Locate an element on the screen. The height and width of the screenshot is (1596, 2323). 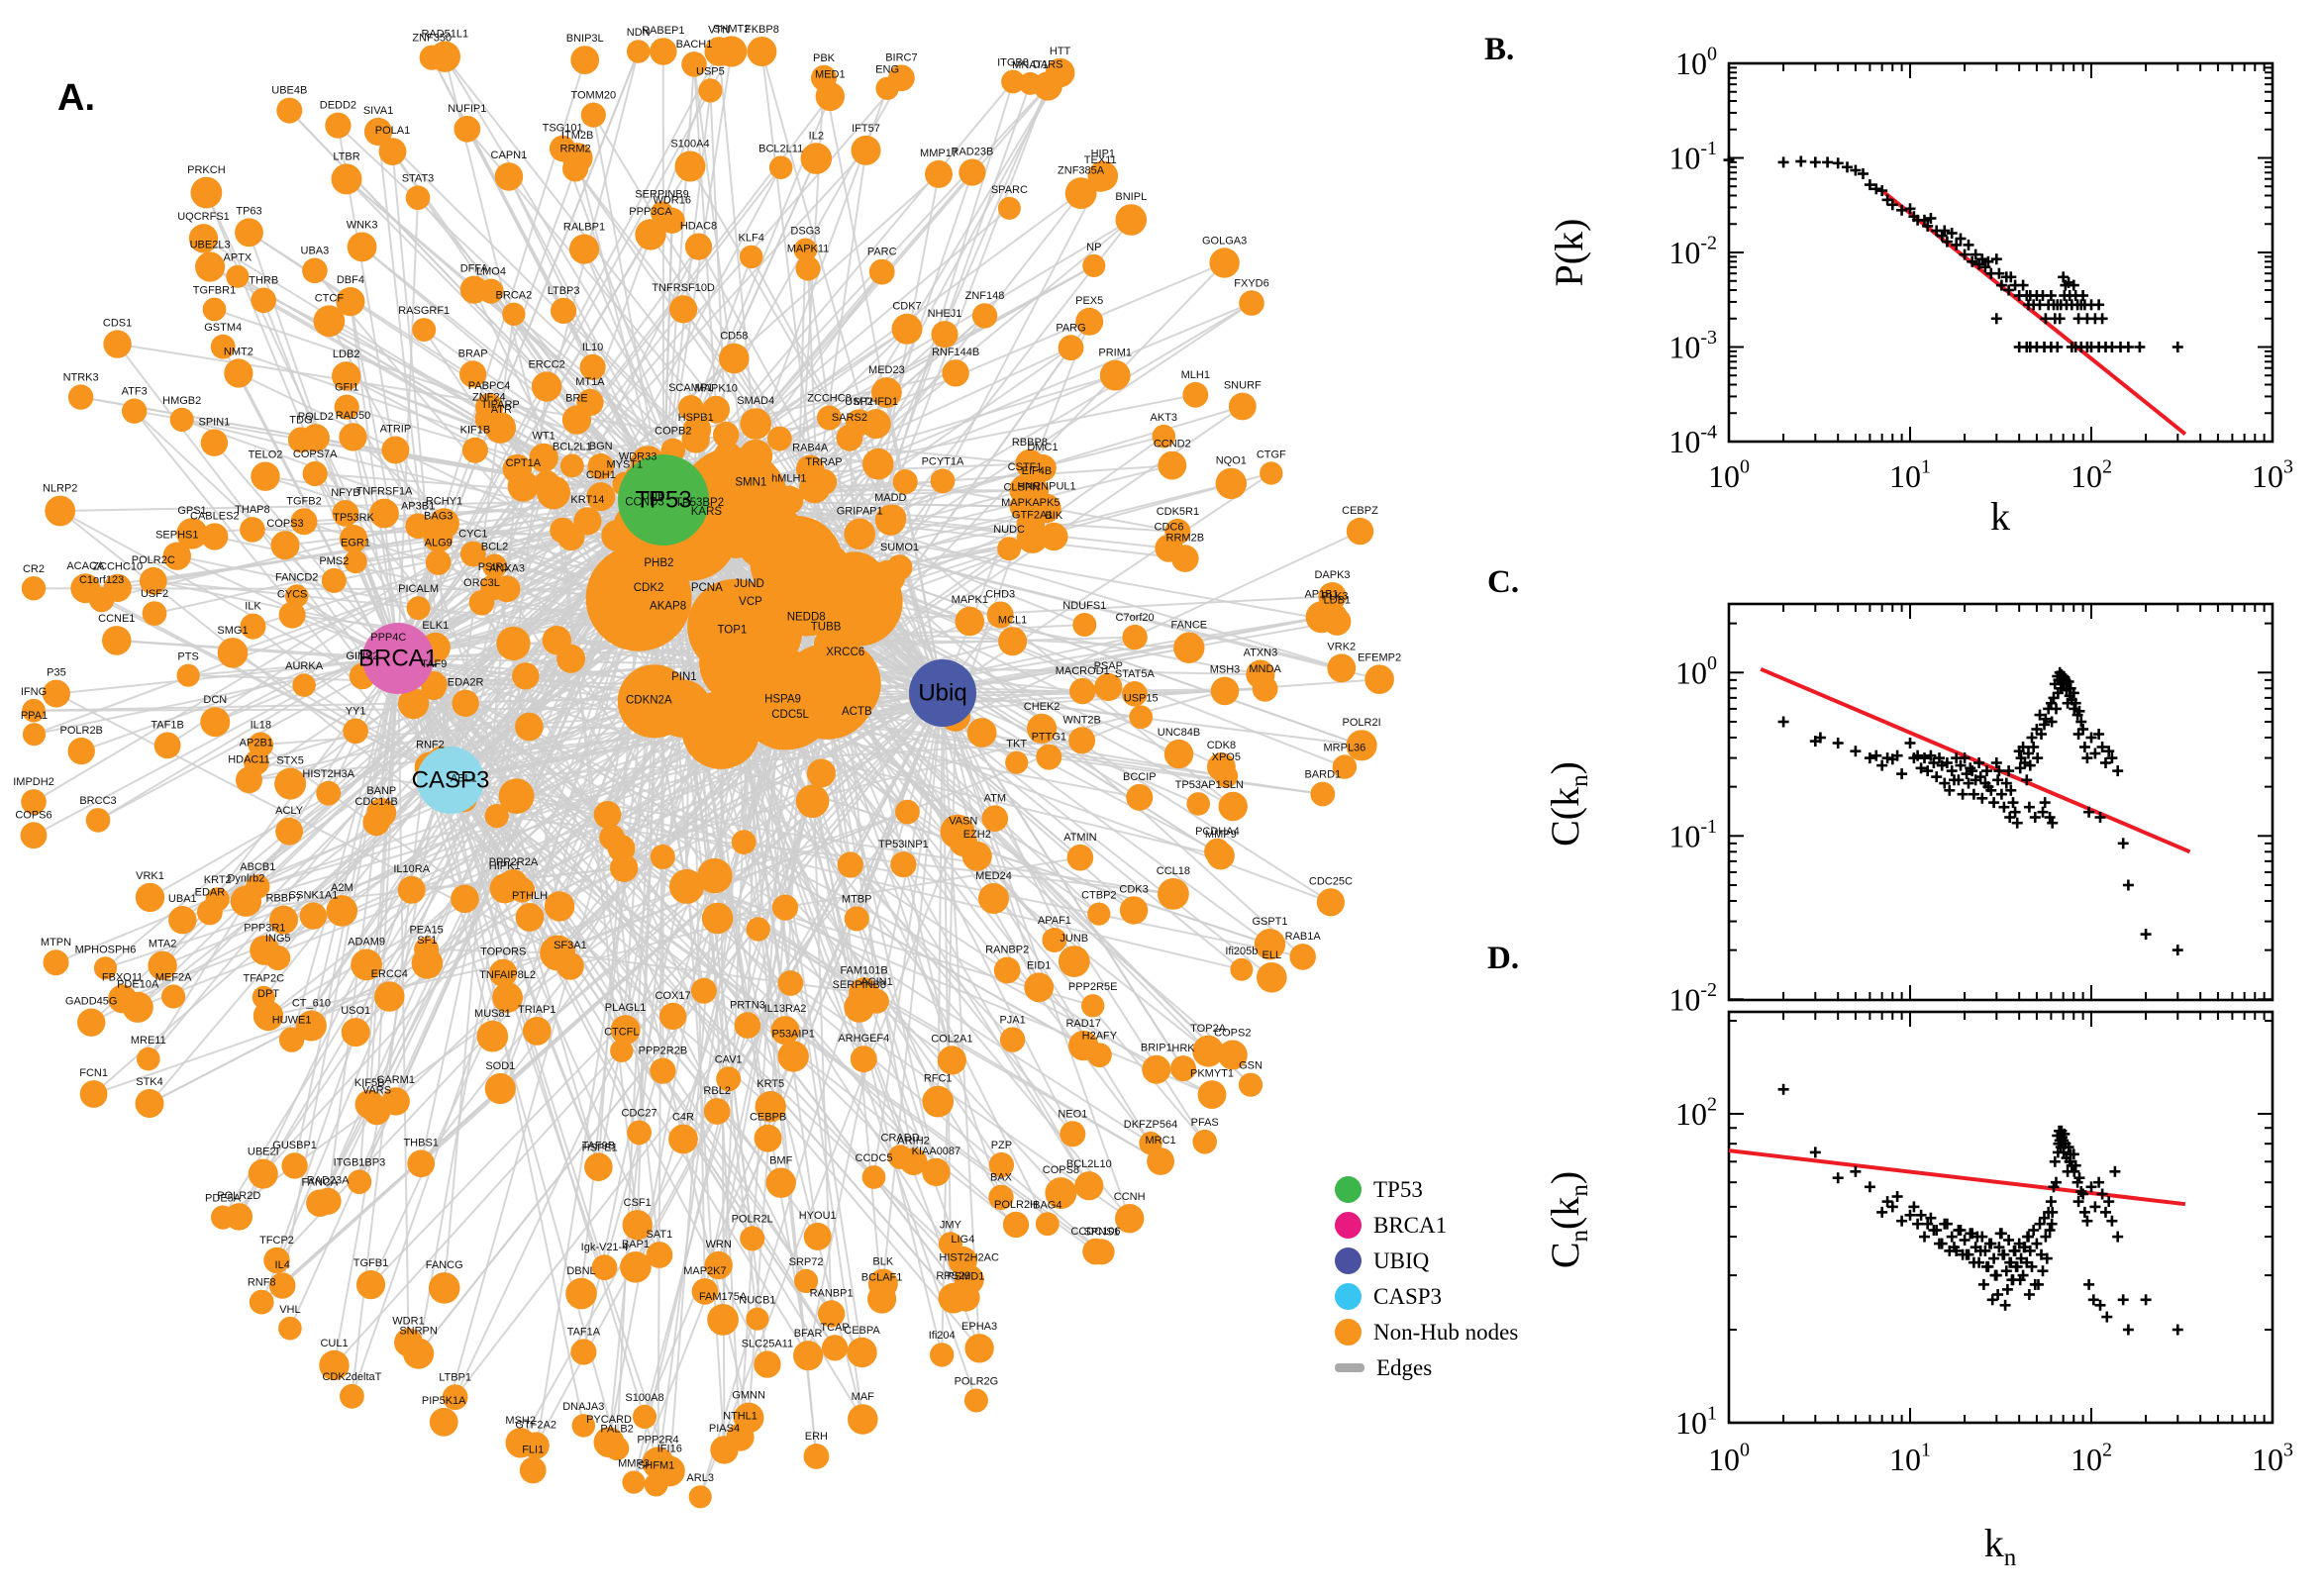
legend-item-tp53: TP53 is located at coordinates (1426, 1189).